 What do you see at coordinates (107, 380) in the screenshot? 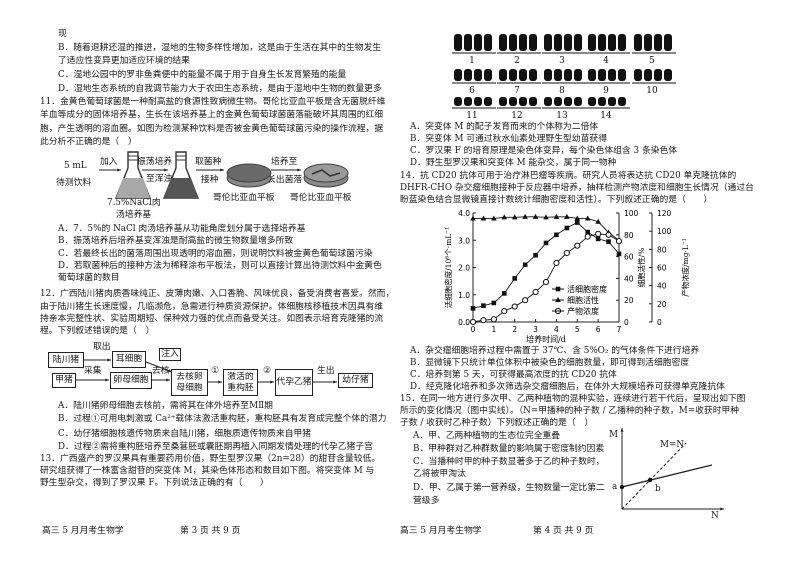
I see `arrow-collect-head` at bounding box center [107, 380].